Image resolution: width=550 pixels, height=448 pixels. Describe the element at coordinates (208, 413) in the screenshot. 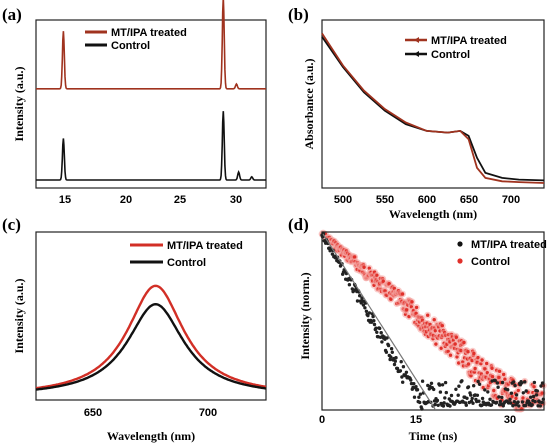

I see `panel-c-xtick: 700` at that location.